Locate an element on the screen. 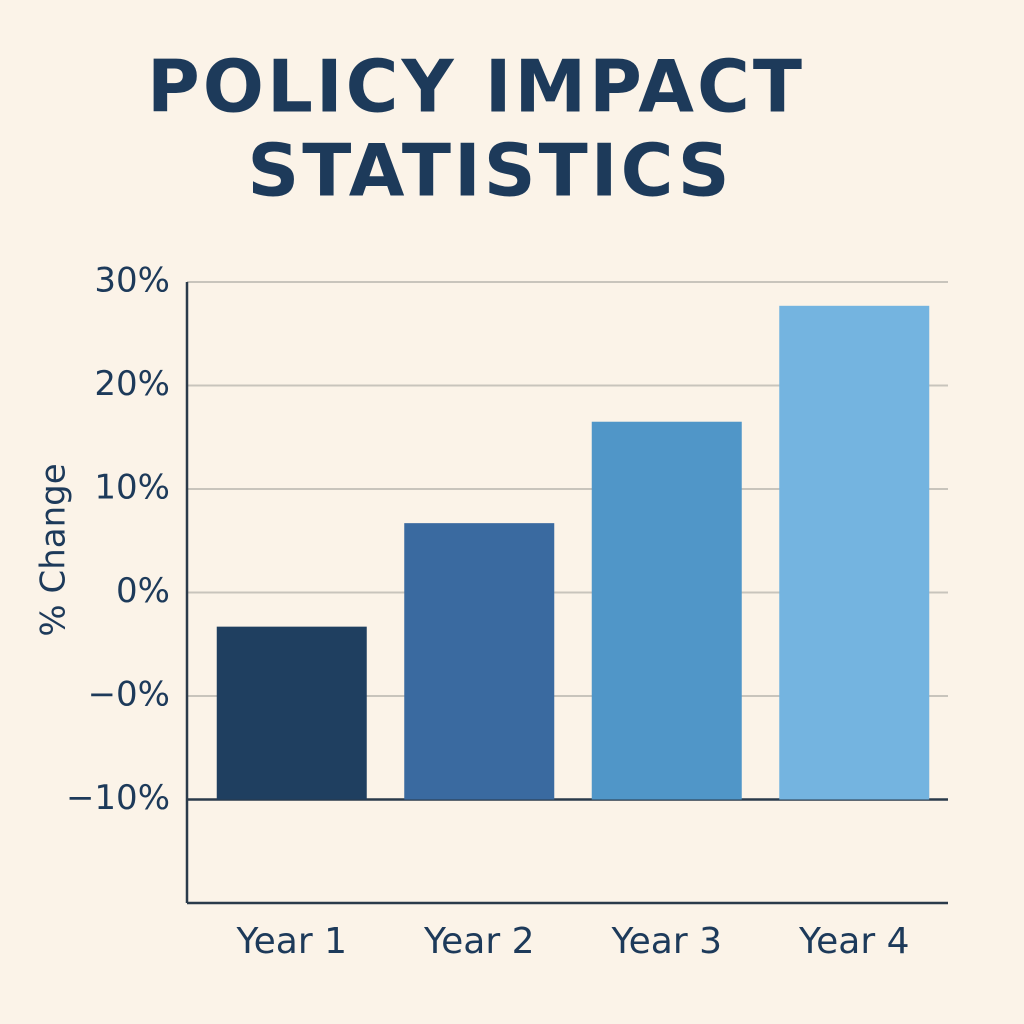  y-tick-label: 10% is located at coordinates (132, 488).